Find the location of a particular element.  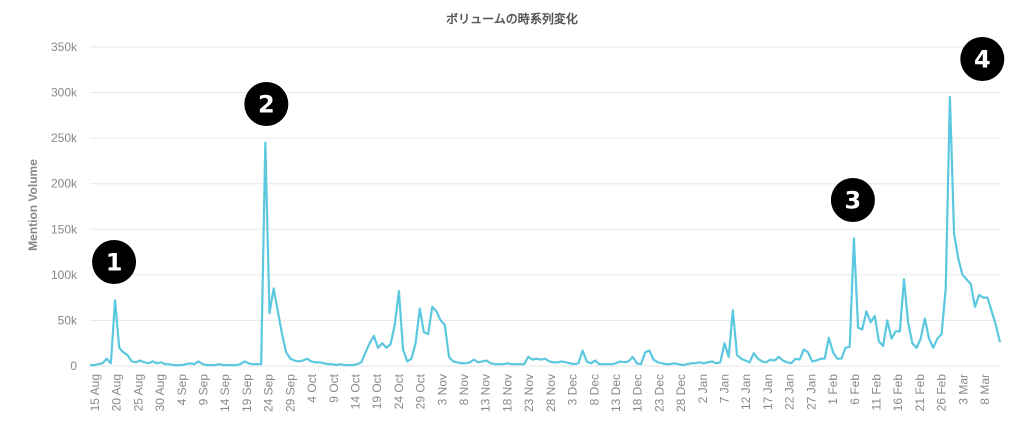

annotation-marker-label: 2 is located at coordinates (266, 105).